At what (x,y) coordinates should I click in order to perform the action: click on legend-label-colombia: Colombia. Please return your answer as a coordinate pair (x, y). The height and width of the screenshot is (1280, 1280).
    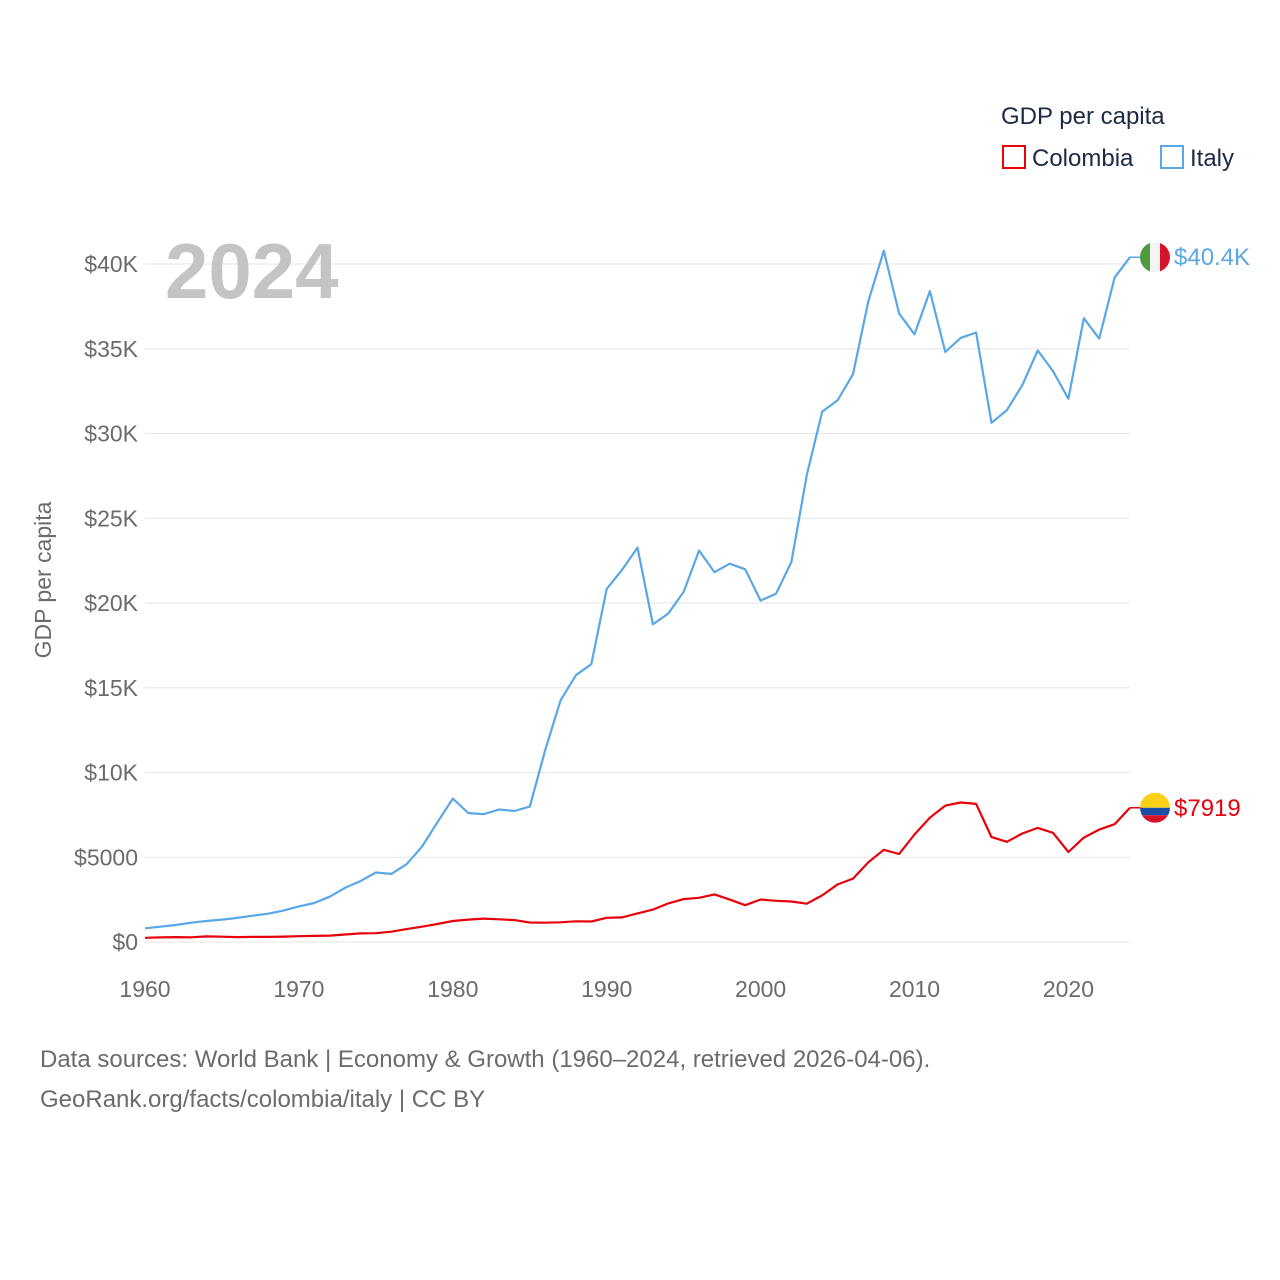
    Looking at the image, I should click on (1083, 158).